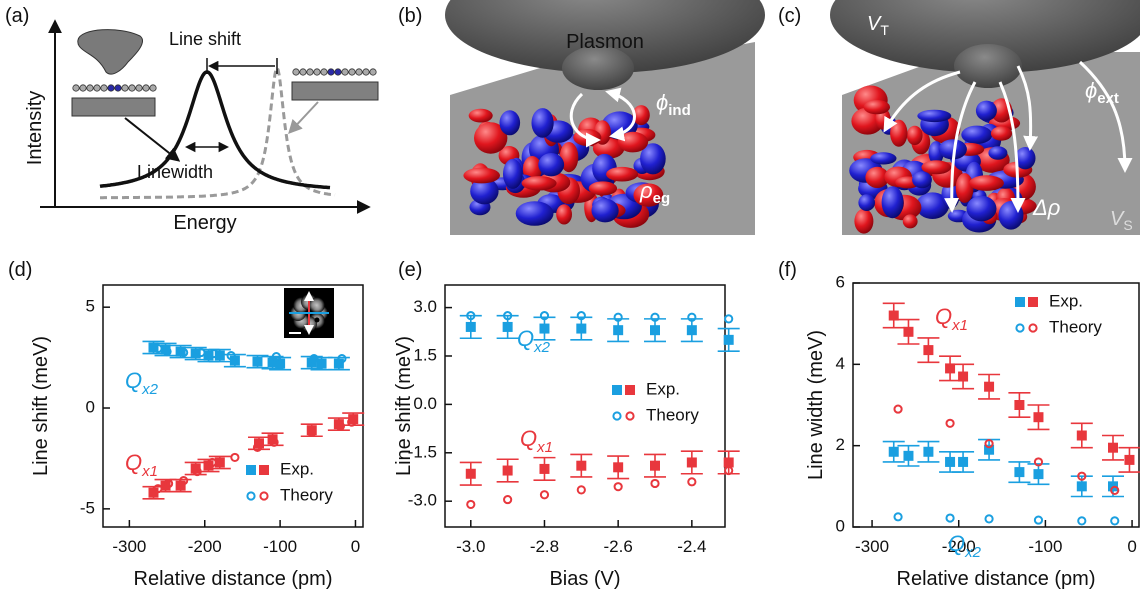 Image resolution: width=1140 pixels, height=598 pixels. What do you see at coordinates (872, 546) in the screenshot?
I see `x-tick-label: -300` at bounding box center [872, 546].